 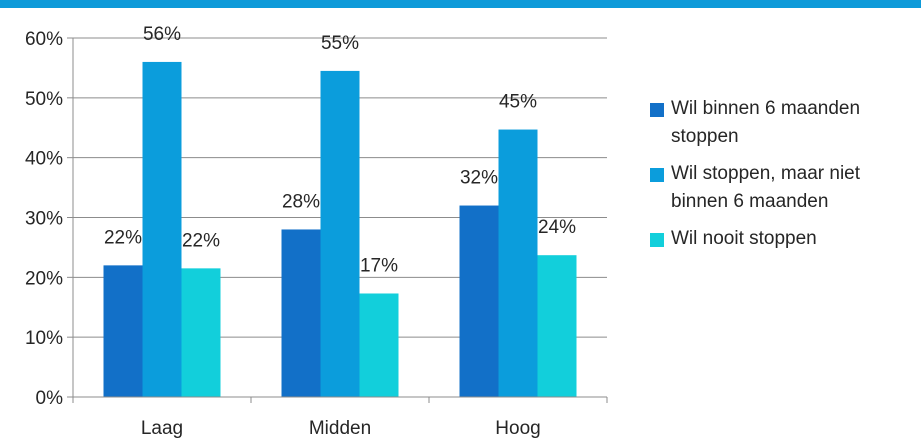 What do you see at coordinates (44, 278) in the screenshot?
I see `y-tick-label: 20%` at bounding box center [44, 278].